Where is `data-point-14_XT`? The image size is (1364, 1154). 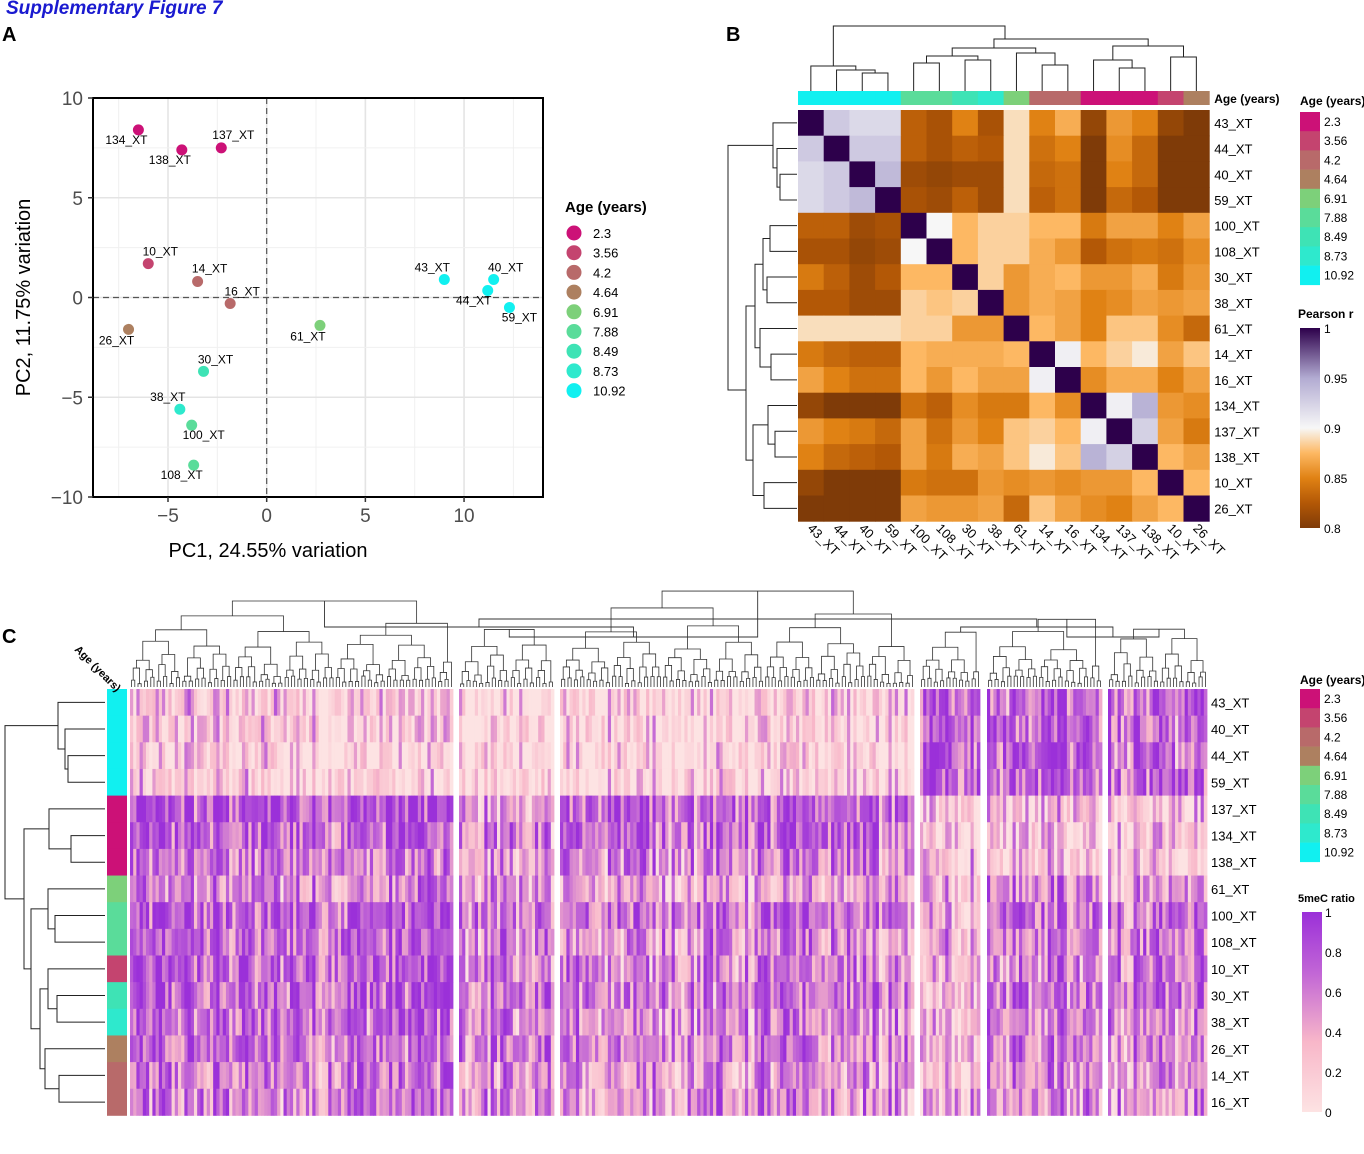
data-point-14_XT is located at coordinates (198, 282).